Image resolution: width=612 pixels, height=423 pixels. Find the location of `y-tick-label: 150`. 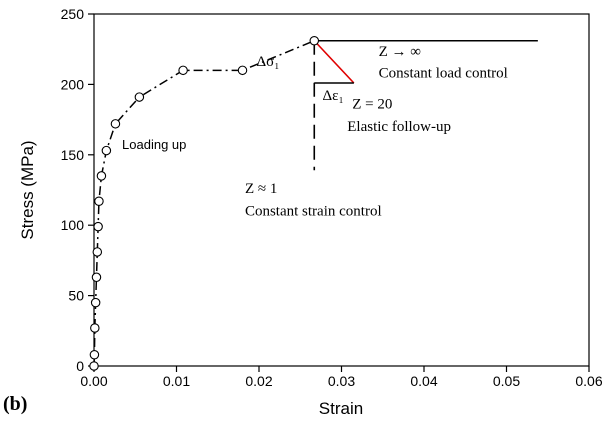

y-tick-label: 150 is located at coordinates (73, 155).